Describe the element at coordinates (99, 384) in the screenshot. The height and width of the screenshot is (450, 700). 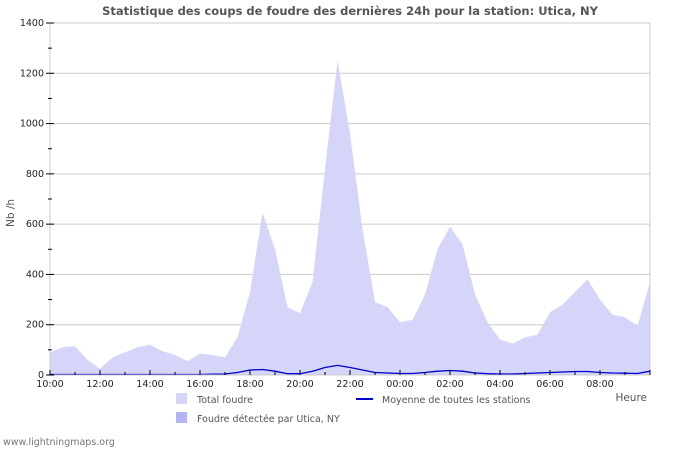
I see `x-tick-label: 12:00` at that location.